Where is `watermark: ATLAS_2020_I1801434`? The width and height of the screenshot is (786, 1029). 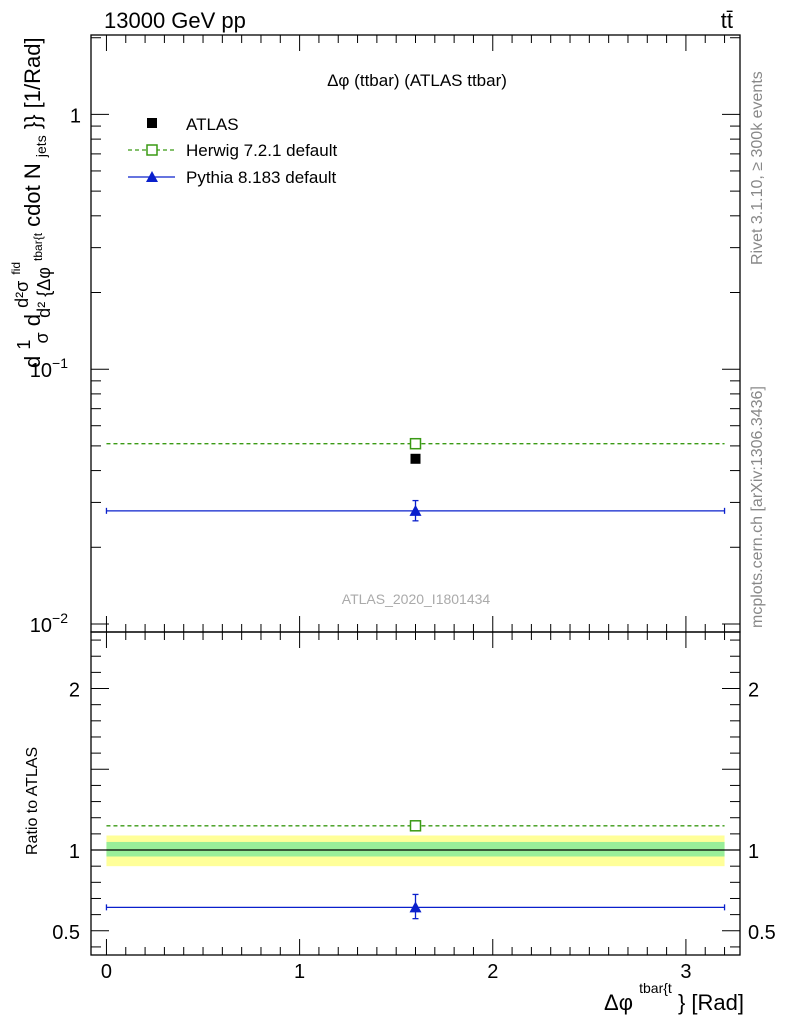
watermark: ATLAS_2020_I1801434 is located at coordinates (416, 599).